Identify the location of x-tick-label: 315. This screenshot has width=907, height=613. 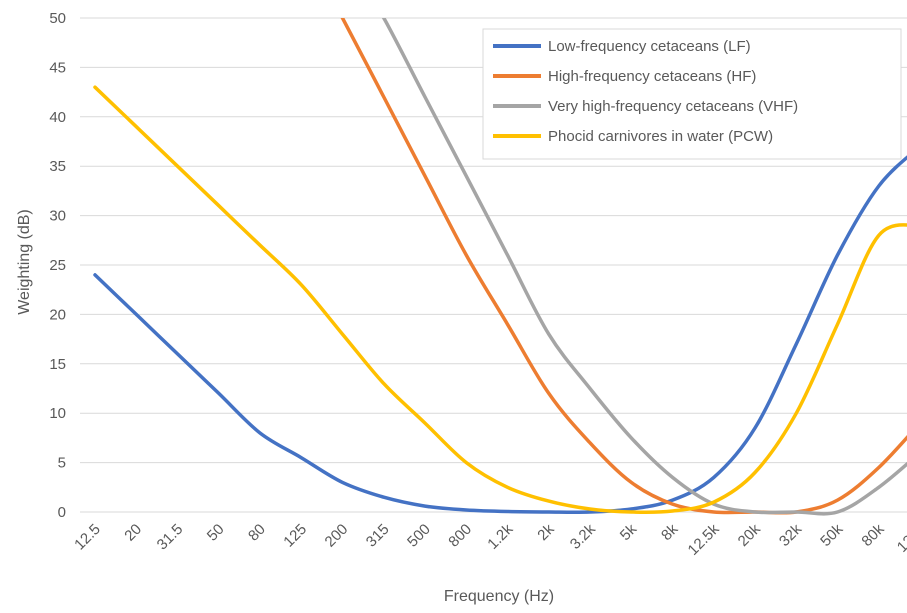
(378, 536).